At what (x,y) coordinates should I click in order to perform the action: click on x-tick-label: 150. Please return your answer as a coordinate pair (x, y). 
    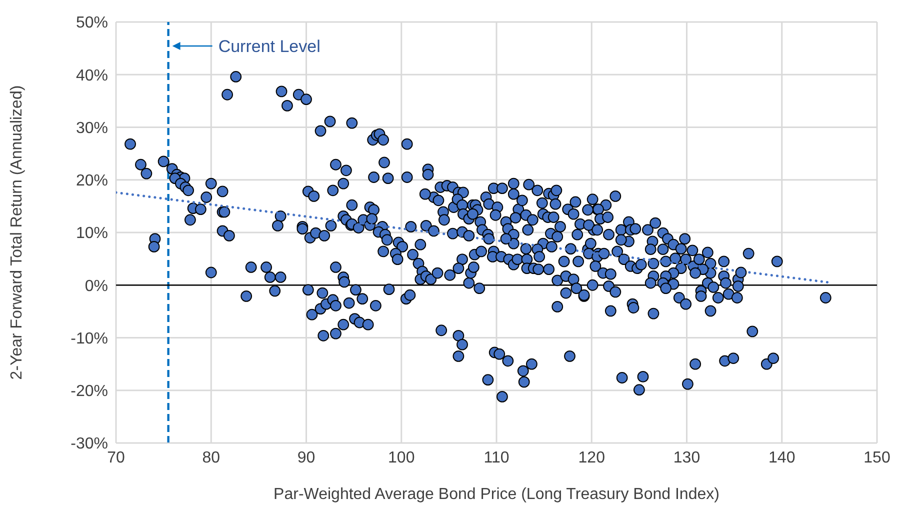
    Looking at the image, I should click on (877, 457).